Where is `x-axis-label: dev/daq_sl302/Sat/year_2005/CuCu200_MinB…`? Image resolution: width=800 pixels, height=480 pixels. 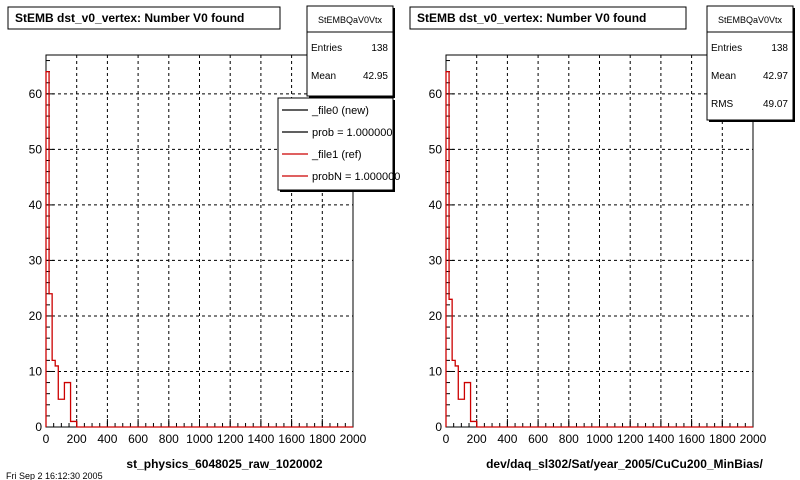
x-axis-label: dev/daq_sl302/Sat/year_2005/CuCu200_MinB… is located at coordinates (624, 464).